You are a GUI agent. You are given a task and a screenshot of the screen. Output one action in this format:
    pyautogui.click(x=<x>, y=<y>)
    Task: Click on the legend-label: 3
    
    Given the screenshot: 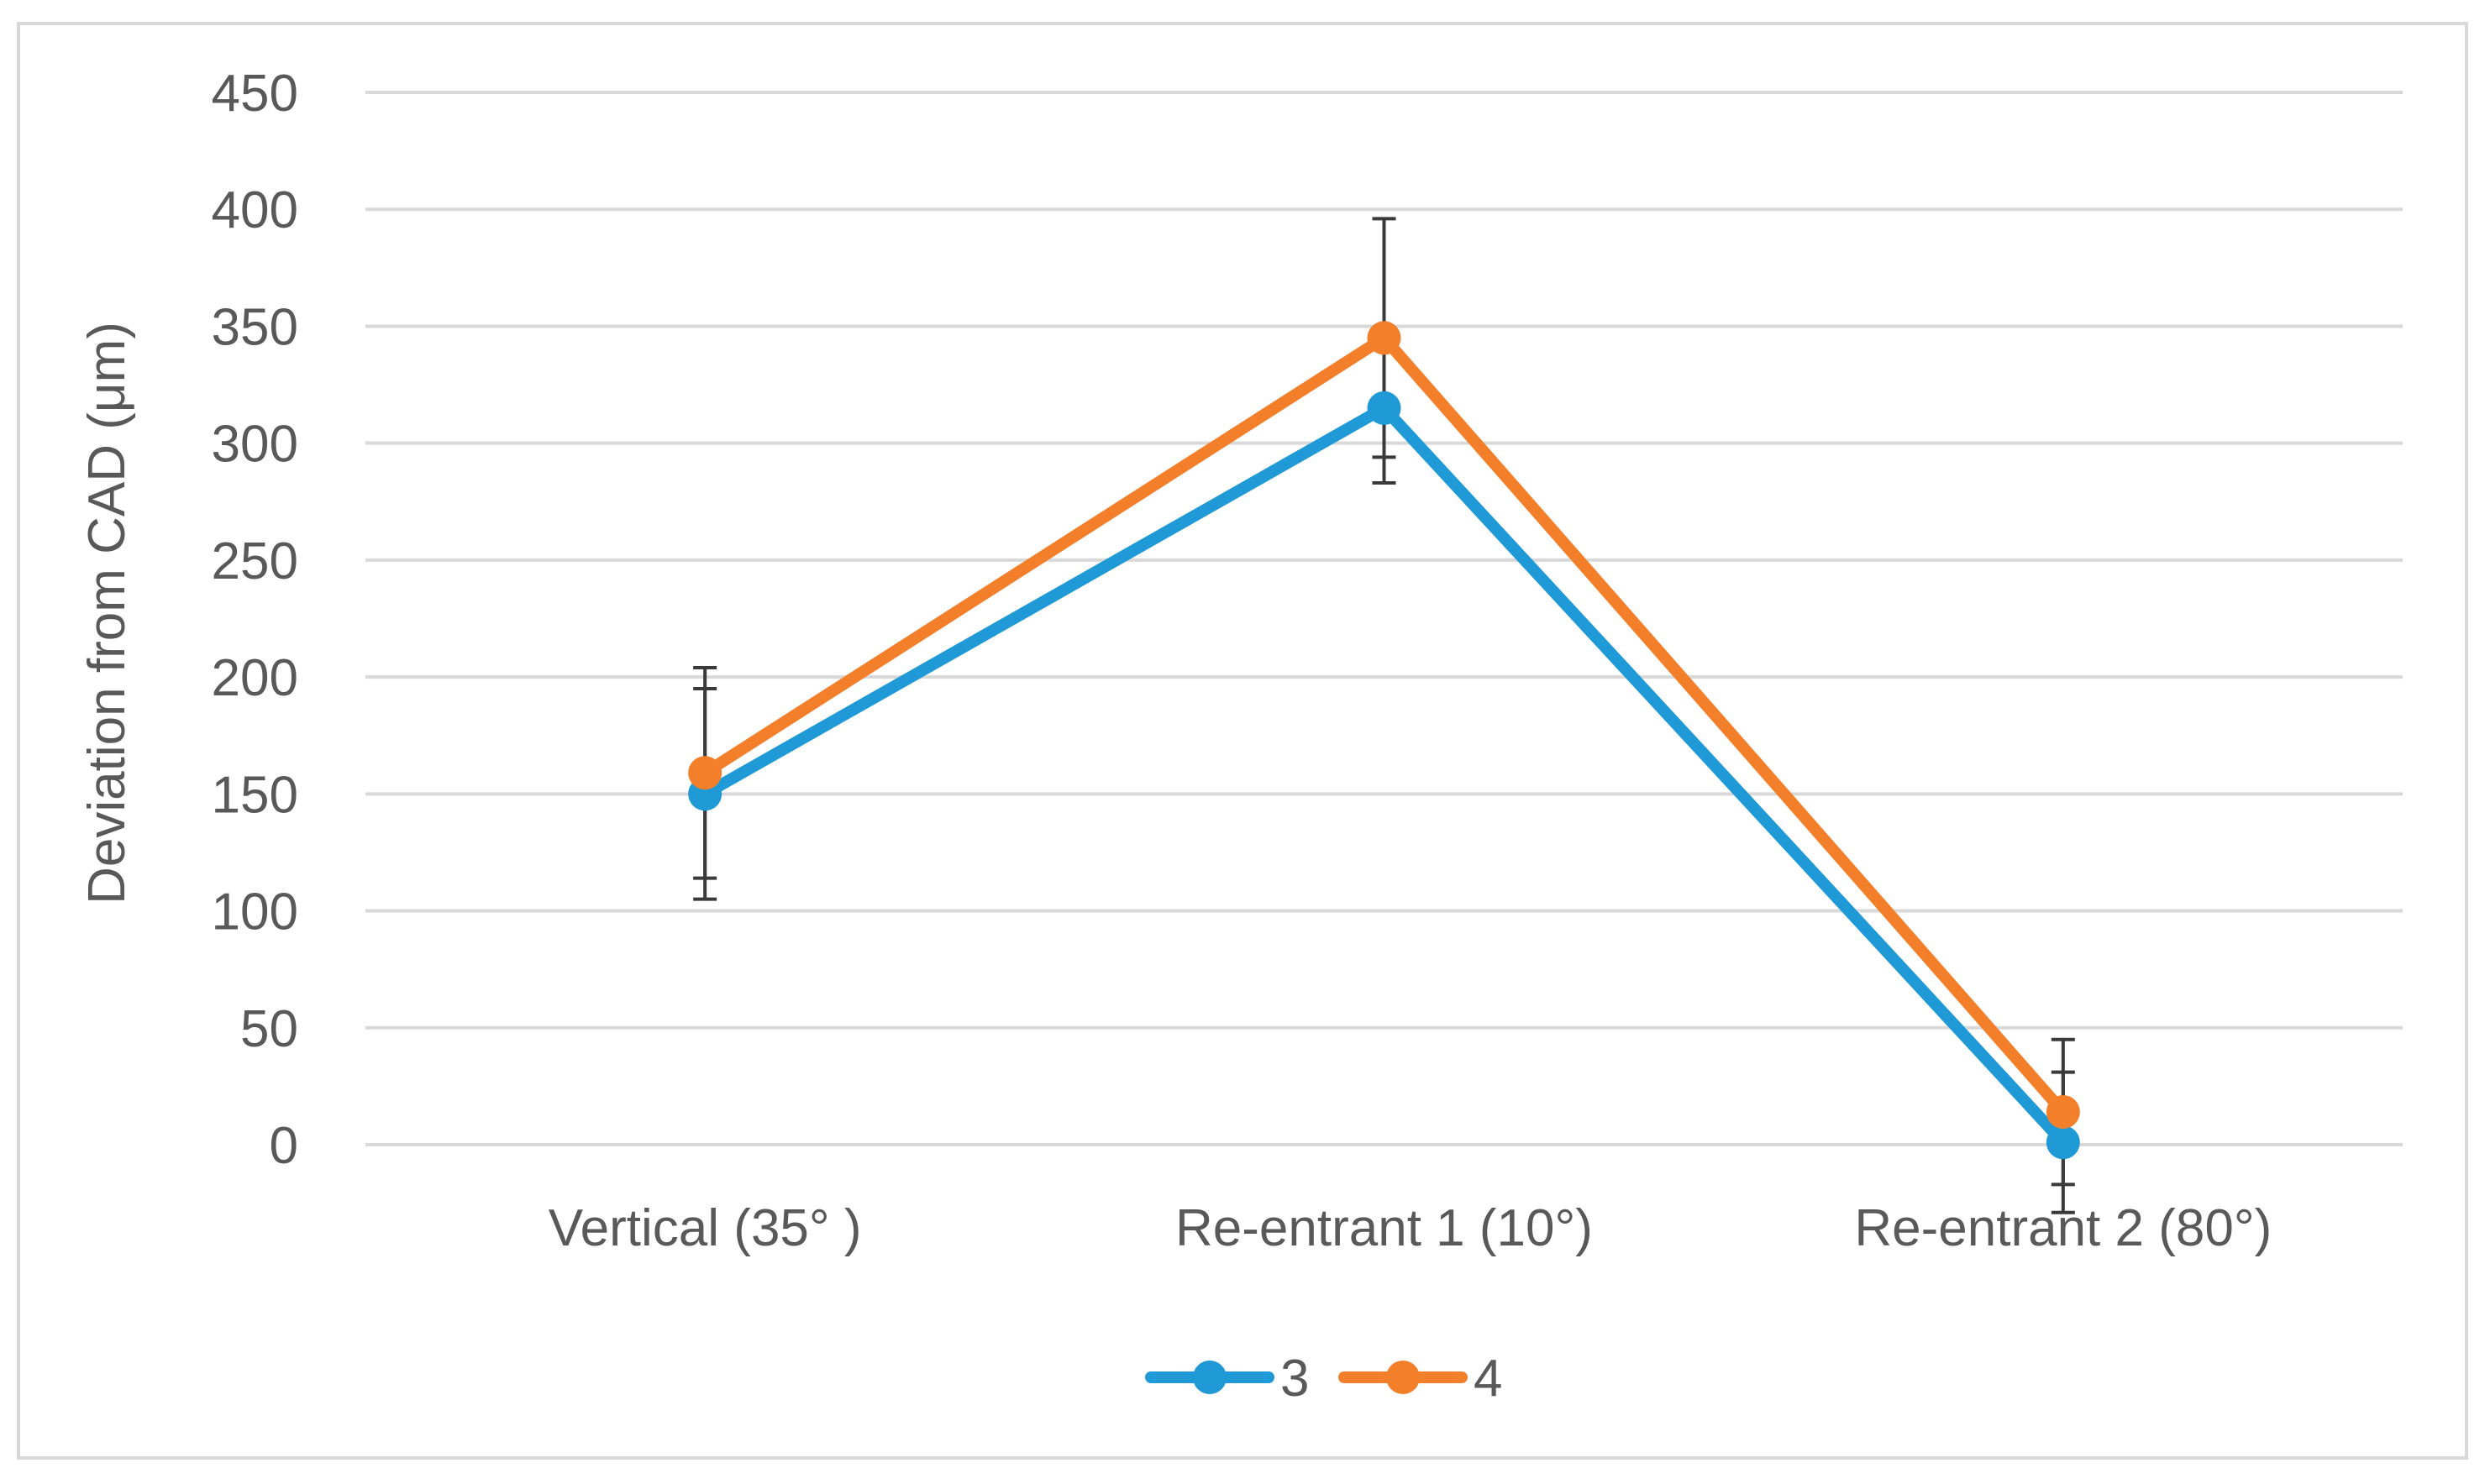 What is the action you would take?
    pyautogui.click(x=1294, y=1379)
    